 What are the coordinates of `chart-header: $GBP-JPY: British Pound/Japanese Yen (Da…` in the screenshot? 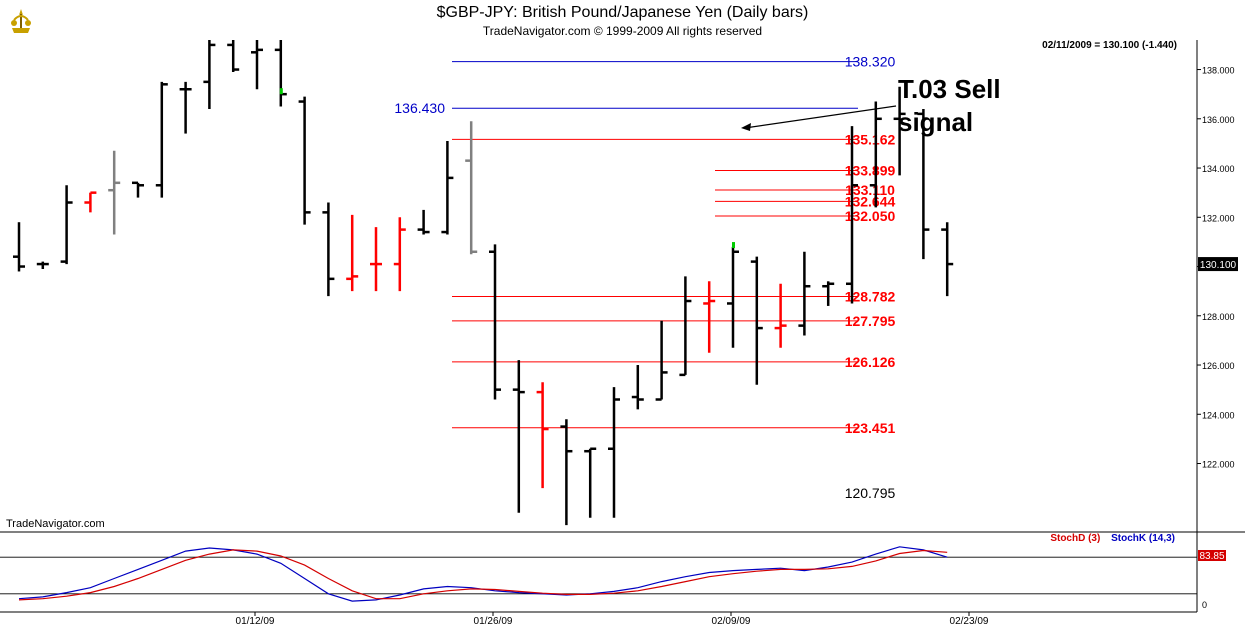 It's located at (622, 20).